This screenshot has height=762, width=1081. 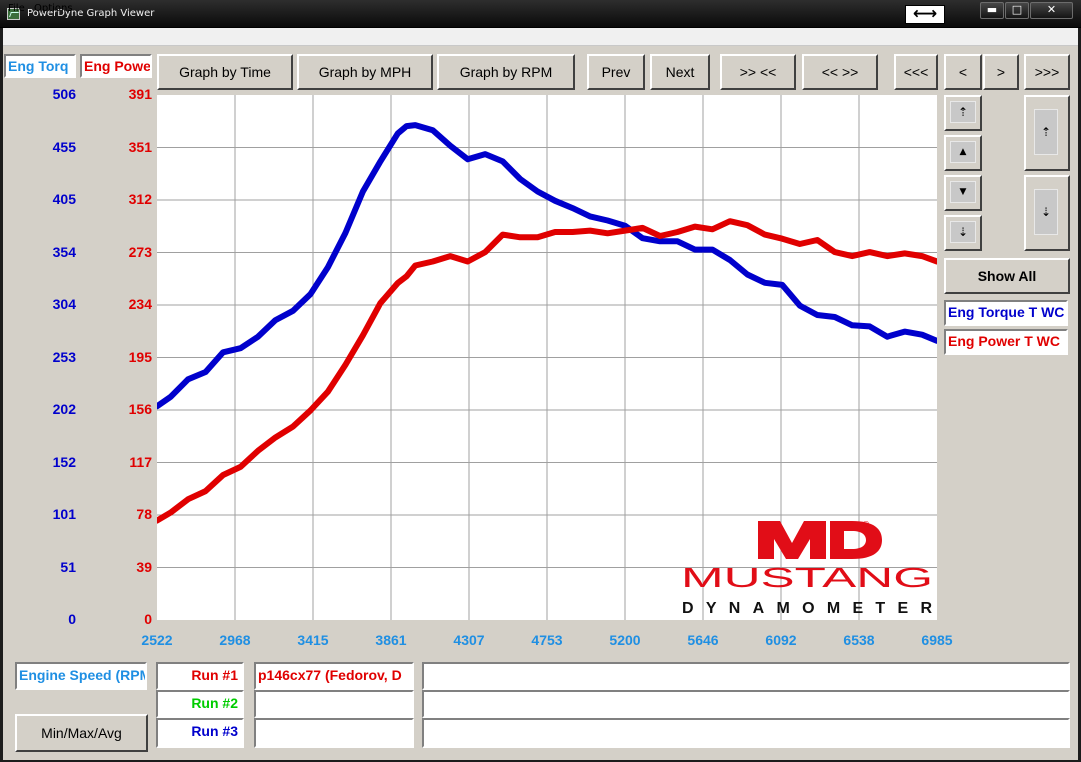 What do you see at coordinates (625, 640) in the screenshot?
I see `x-tick-label: 5200` at bounding box center [625, 640].